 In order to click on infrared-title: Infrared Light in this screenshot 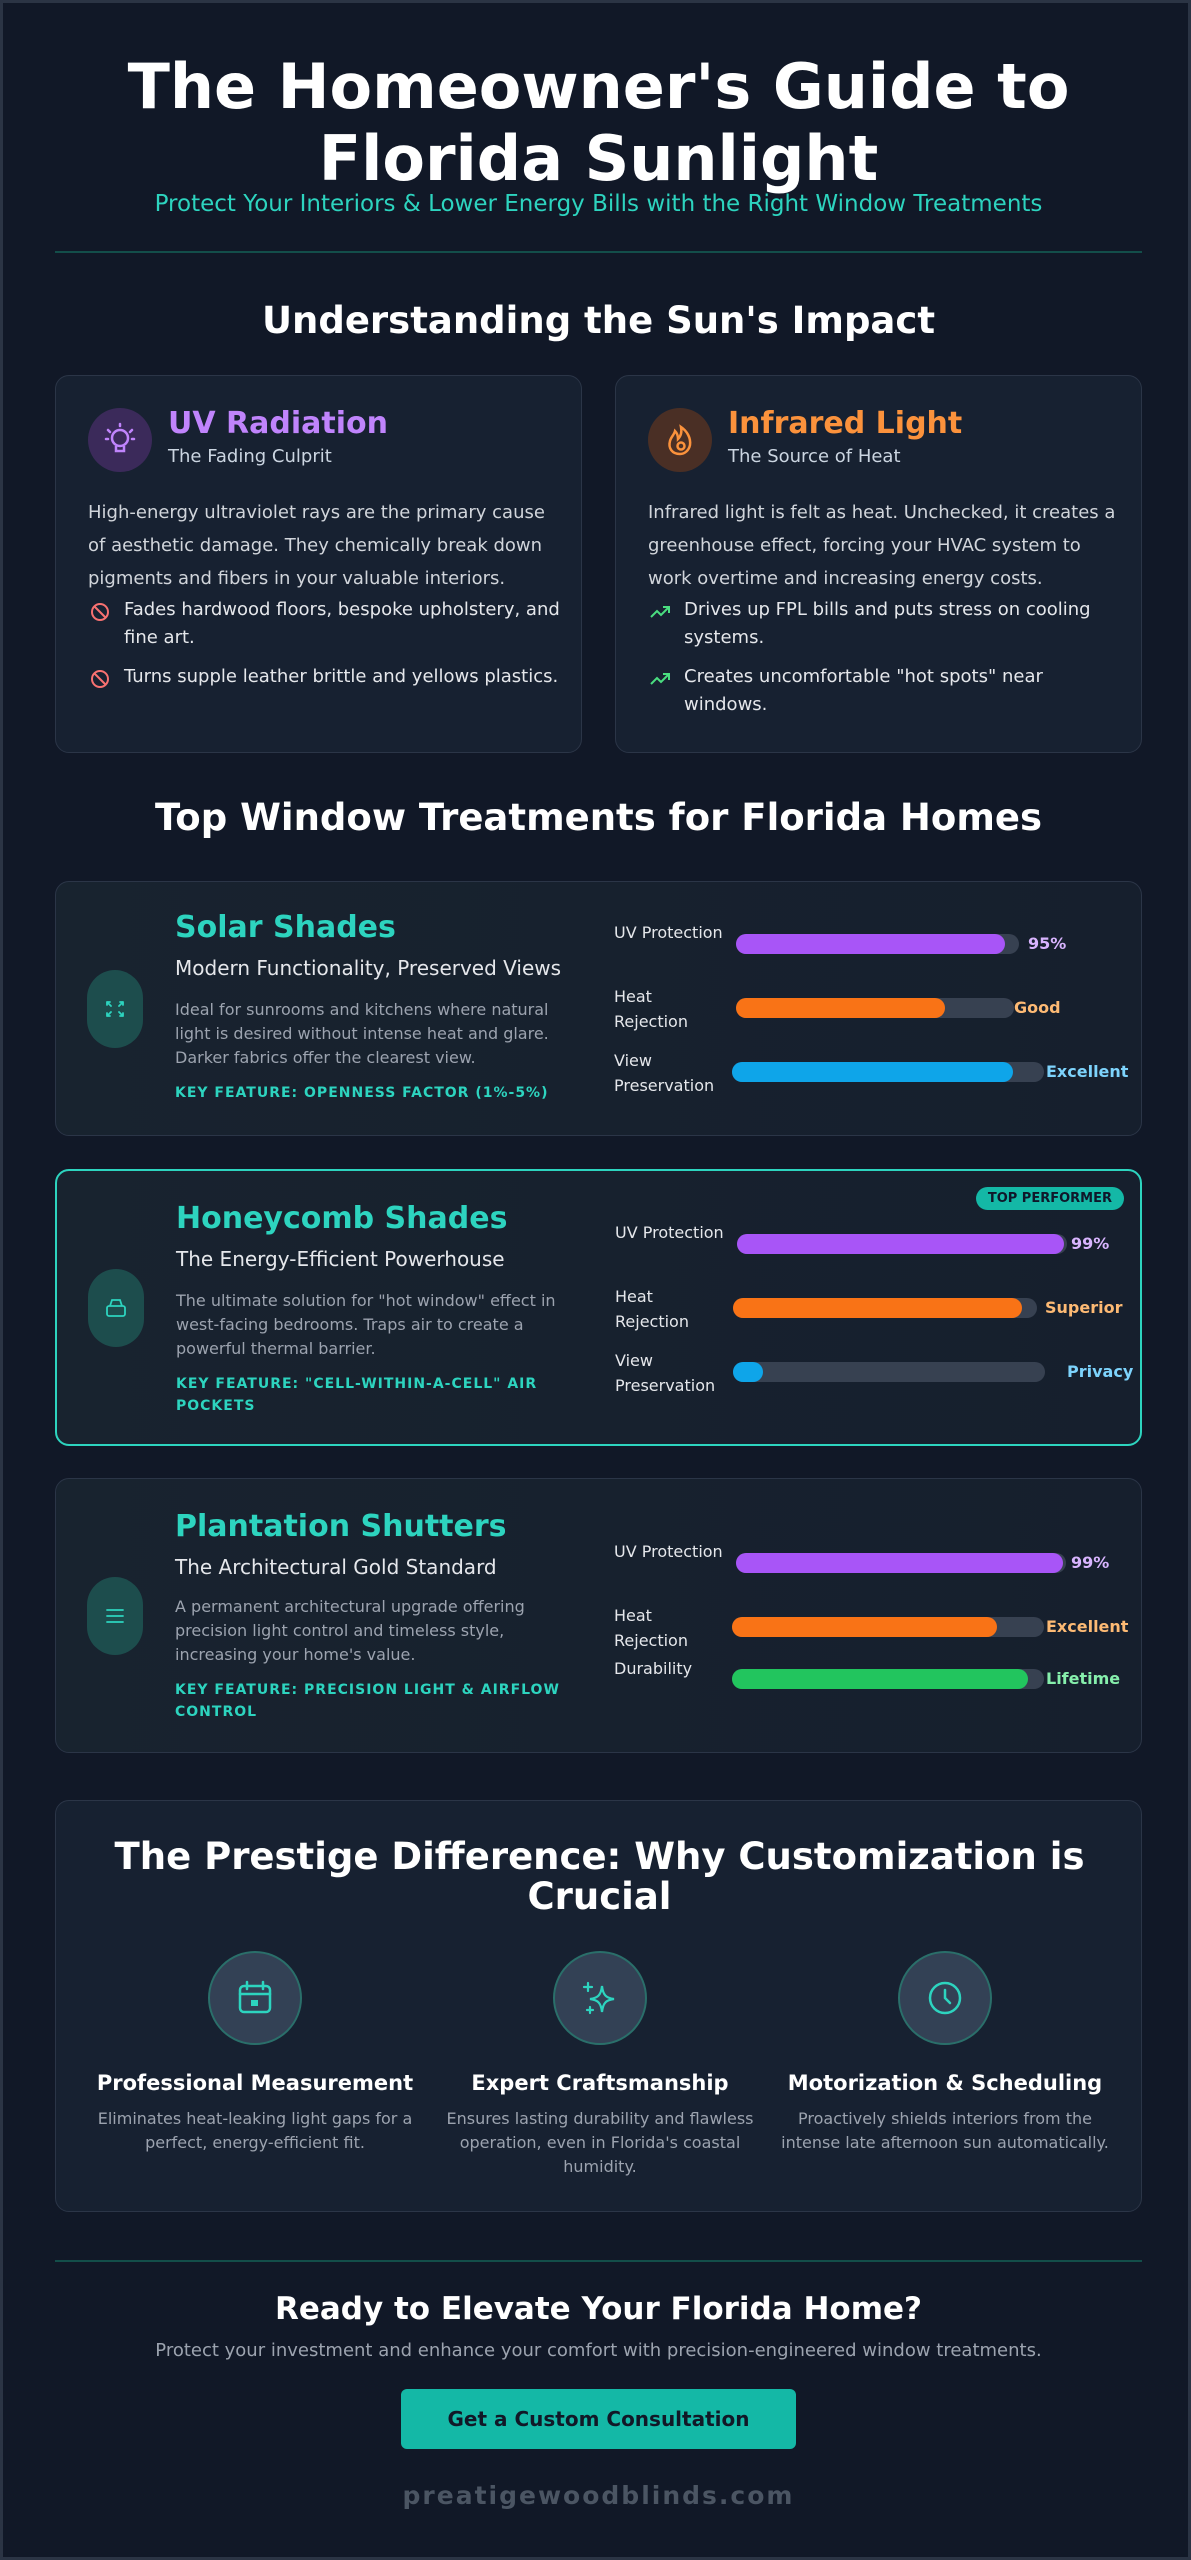, I will do `click(845, 423)`.